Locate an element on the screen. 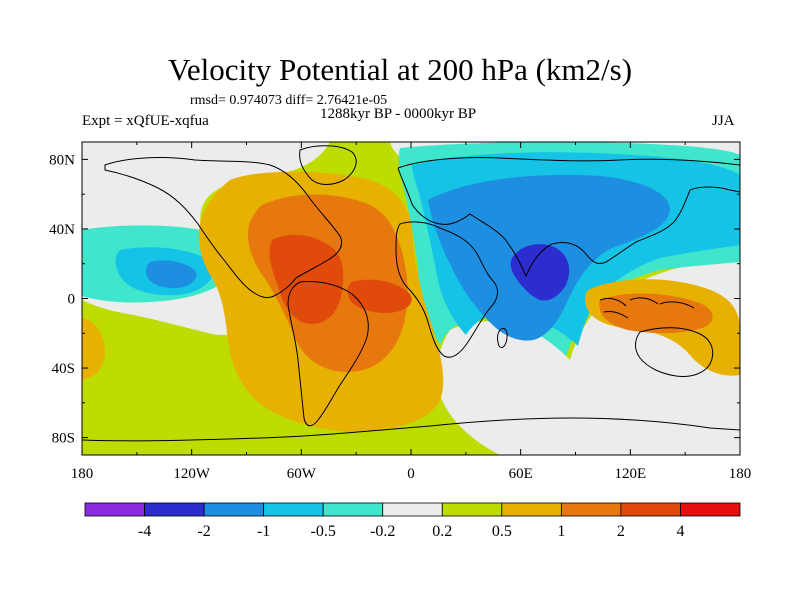  x-tick-label: 60W is located at coordinates (302, 474).